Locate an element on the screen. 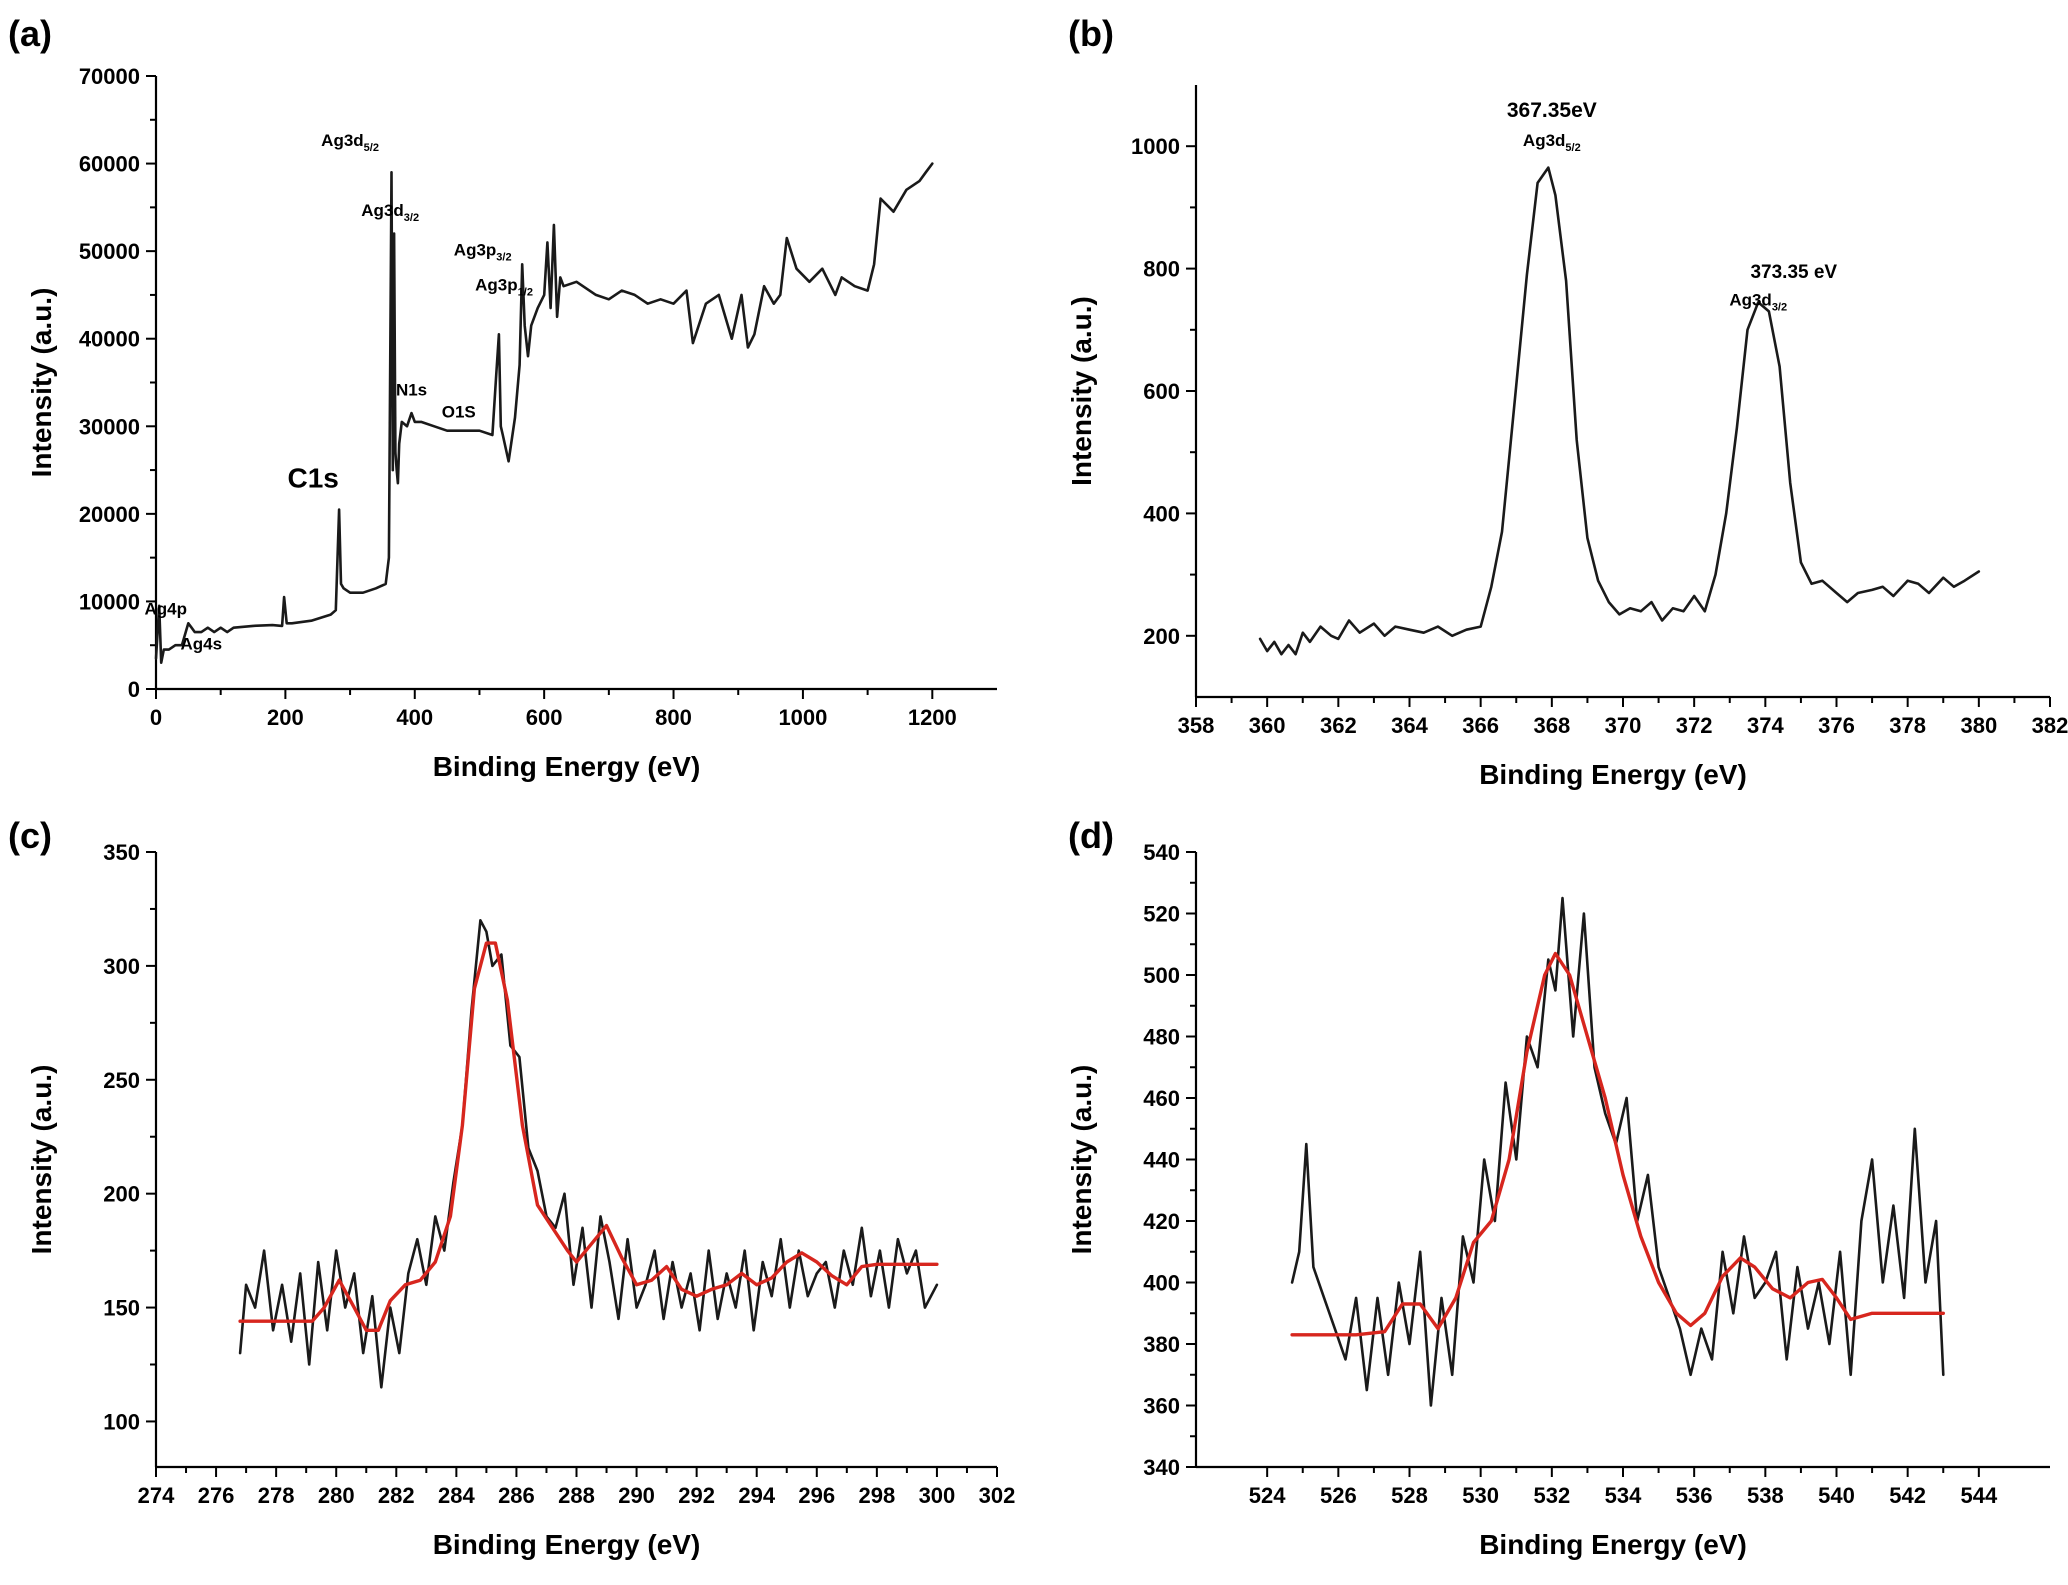 Image resolution: width=2068 pixels, height=1585 pixels. x-tick-label: 540 is located at coordinates (1836, 1495).